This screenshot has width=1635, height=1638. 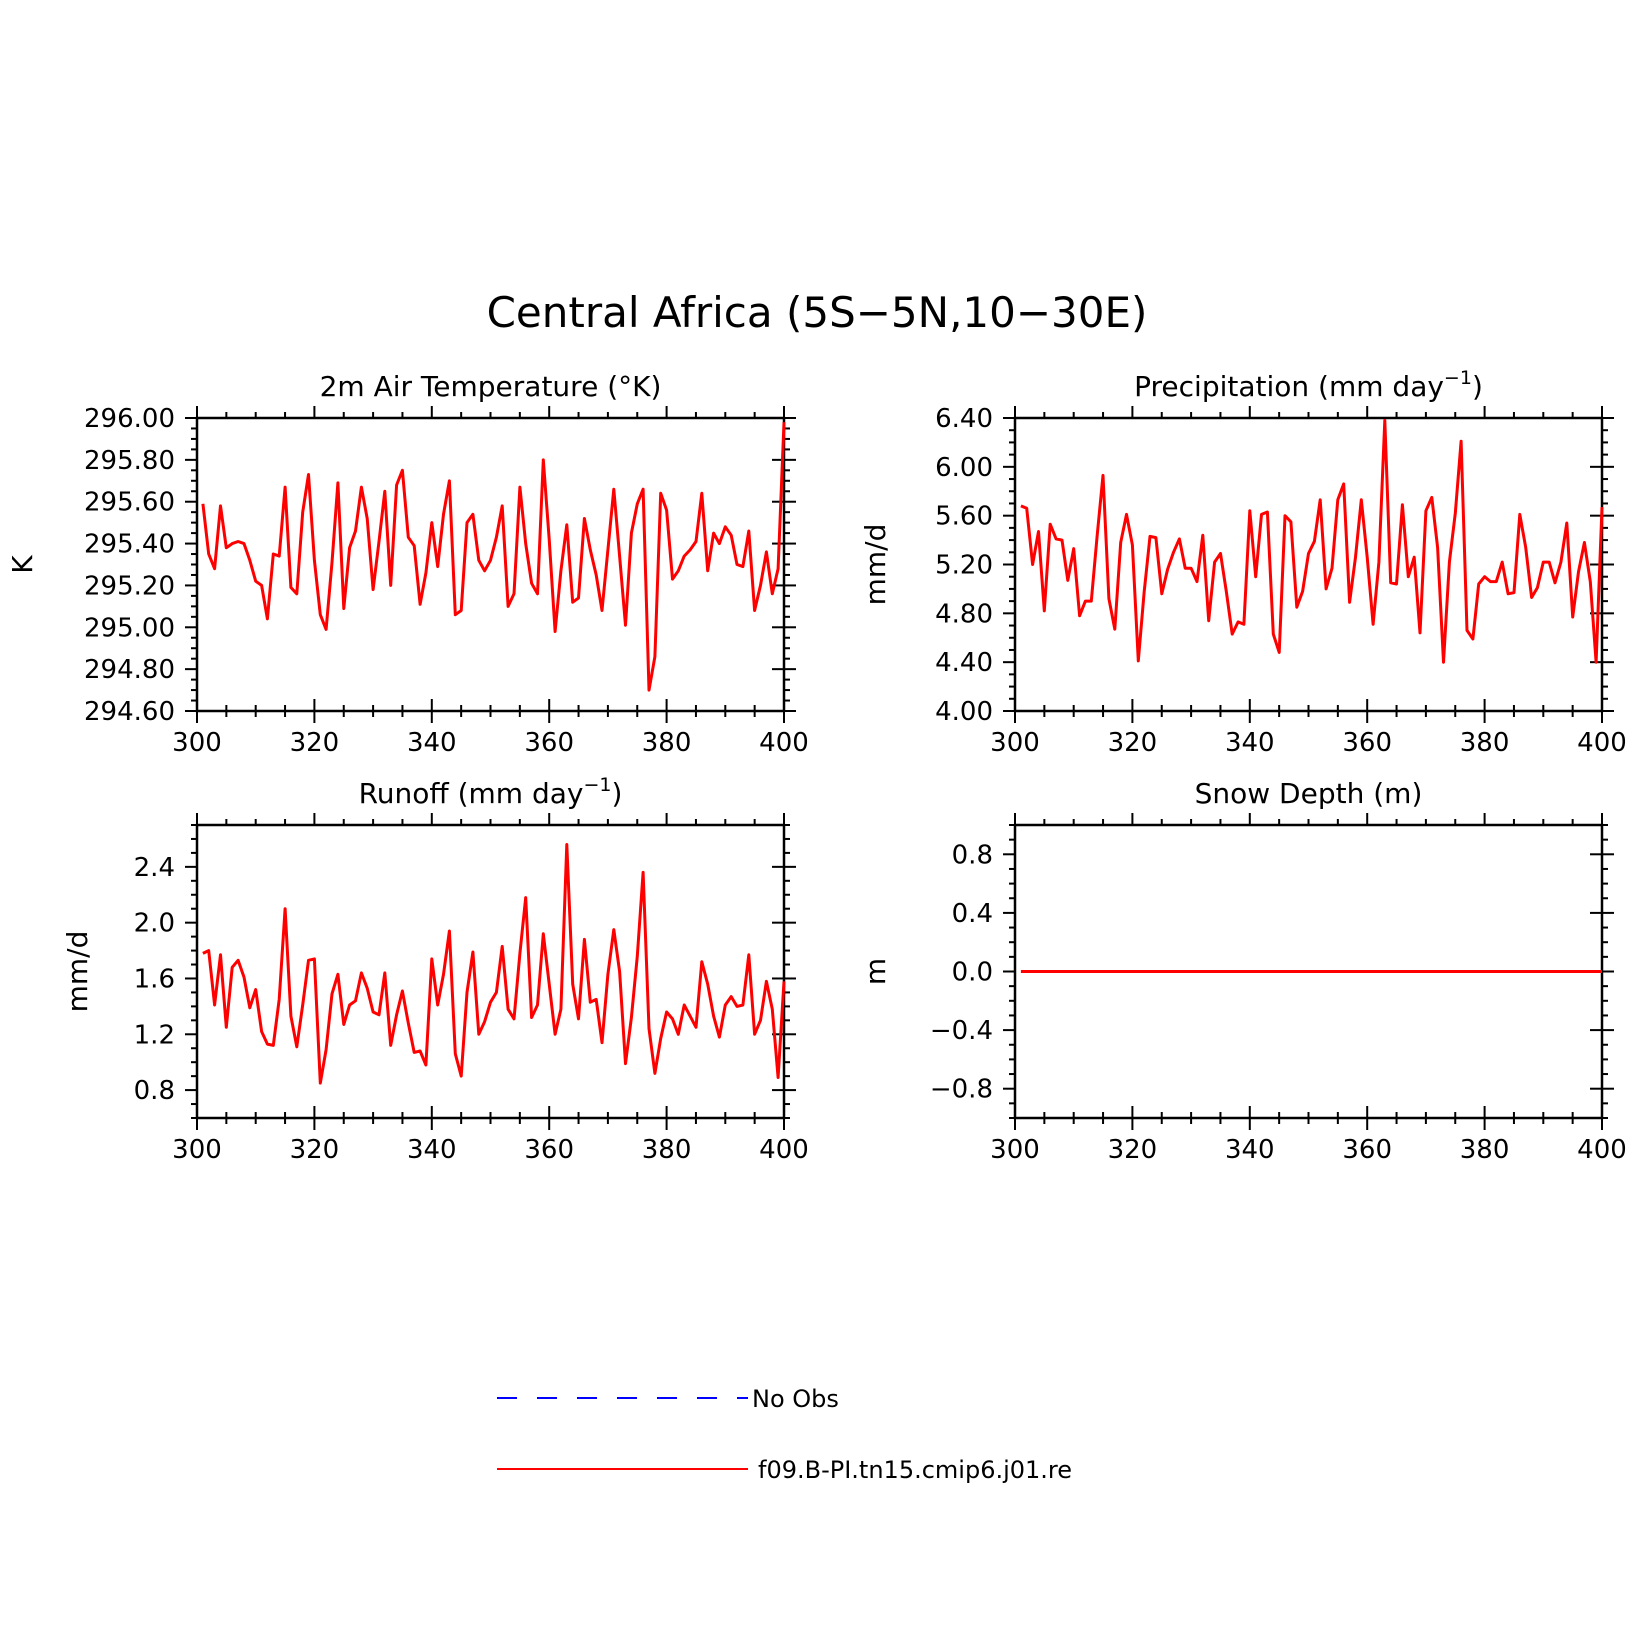 What do you see at coordinates (1308, 385) in the screenshot?
I see `panel-title: Precipitation (mm day−1)` at bounding box center [1308, 385].